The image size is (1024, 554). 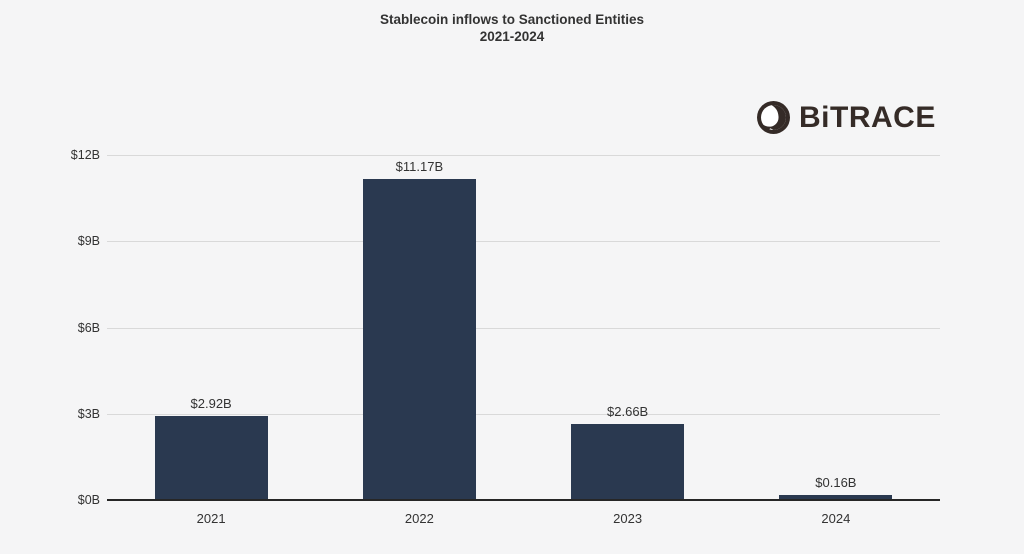 What do you see at coordinates (628, 411) in the screenshot?
I see `bar-value-label: $2.66B` at bounding box center [628, 411].